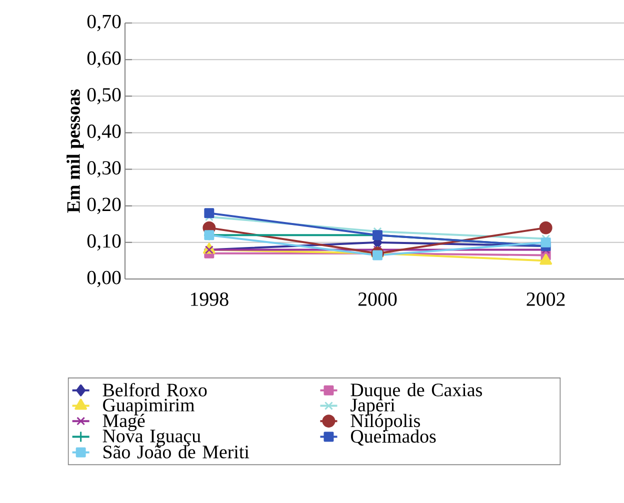  I want to click on legend-label: Duque de Caxias, so click(416, 391).